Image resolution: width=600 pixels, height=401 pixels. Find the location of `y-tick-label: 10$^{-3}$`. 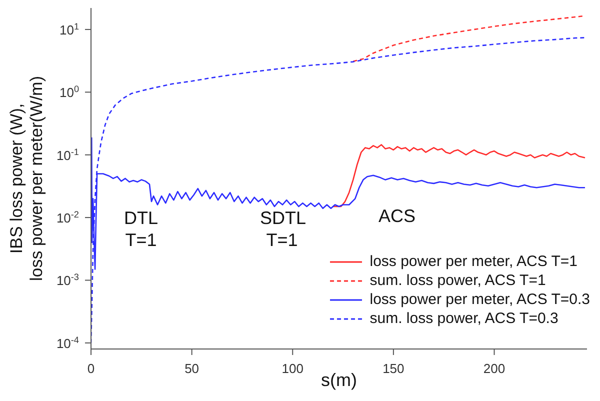

y-tick-label: 10$^{-3}$ is located at coordinates (67, 280).